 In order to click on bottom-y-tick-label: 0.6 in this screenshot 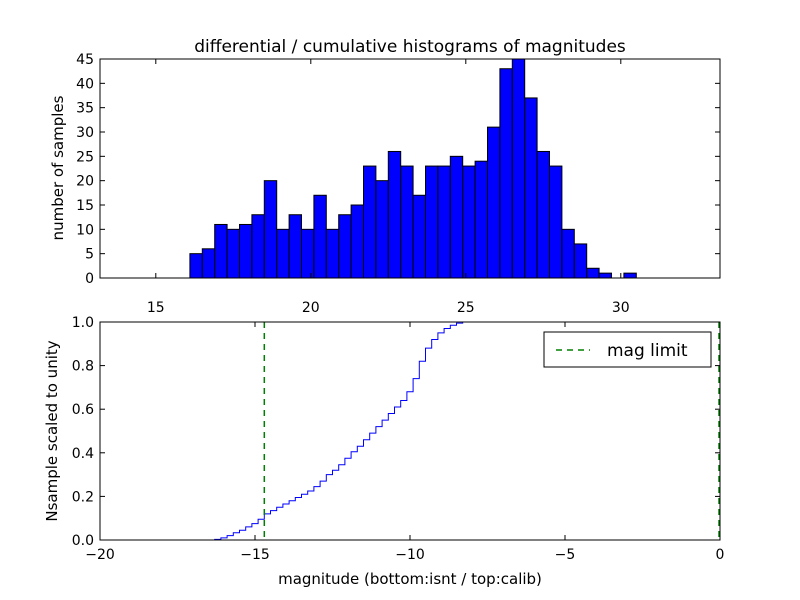, I will do `click(83, 410)`.